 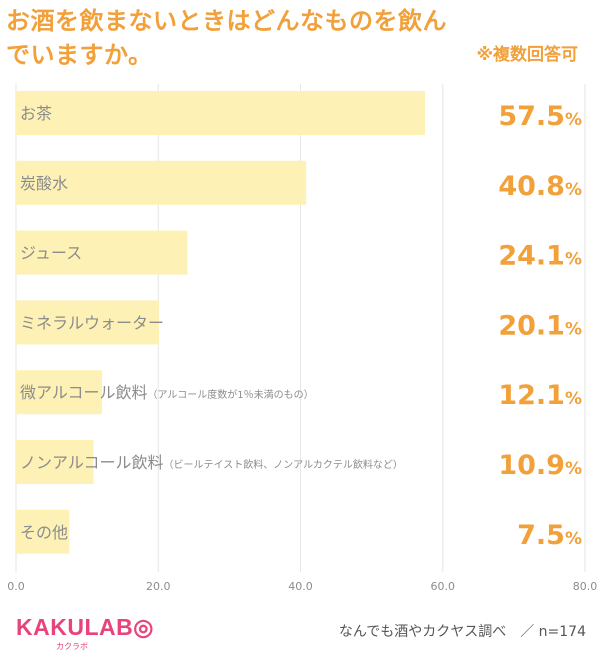 What do you see at coordinates (92, 462) in the screenshot?
I see `category-label-main: ノンアルコール飲料` at bounding box center [92, 462].